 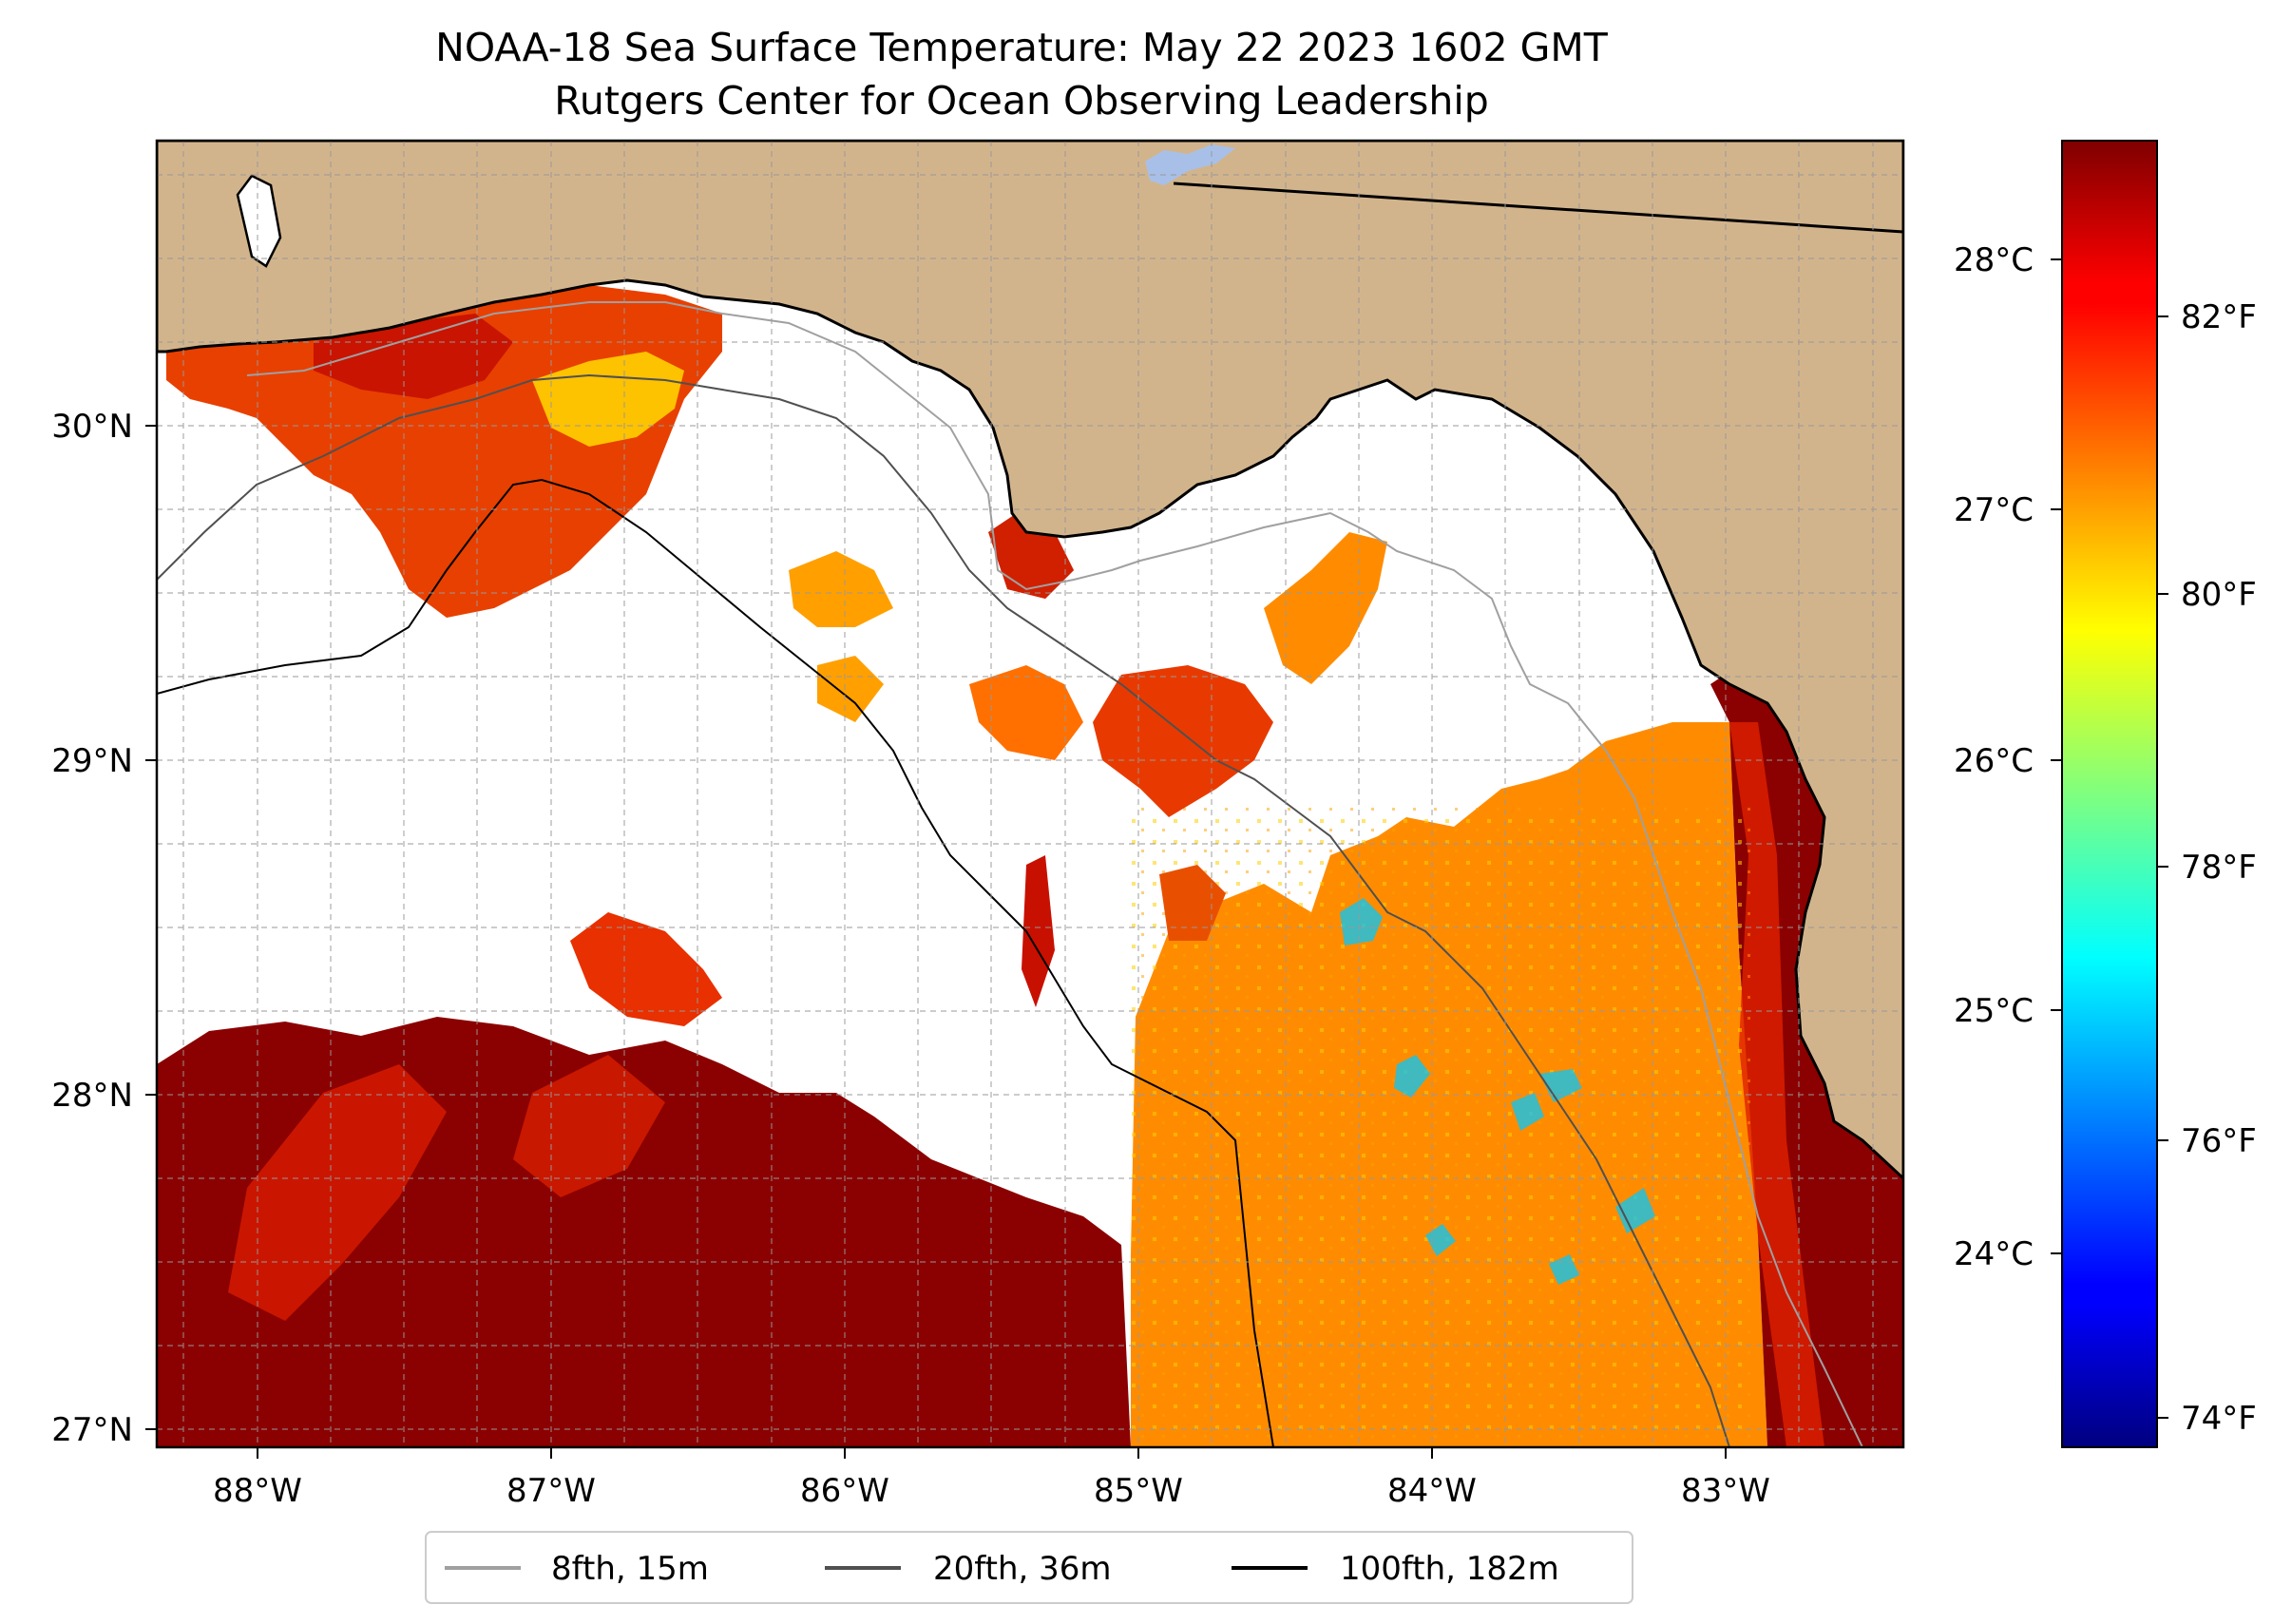 I want to click on sst-coastal-yellow, so click(x=608, y=399).